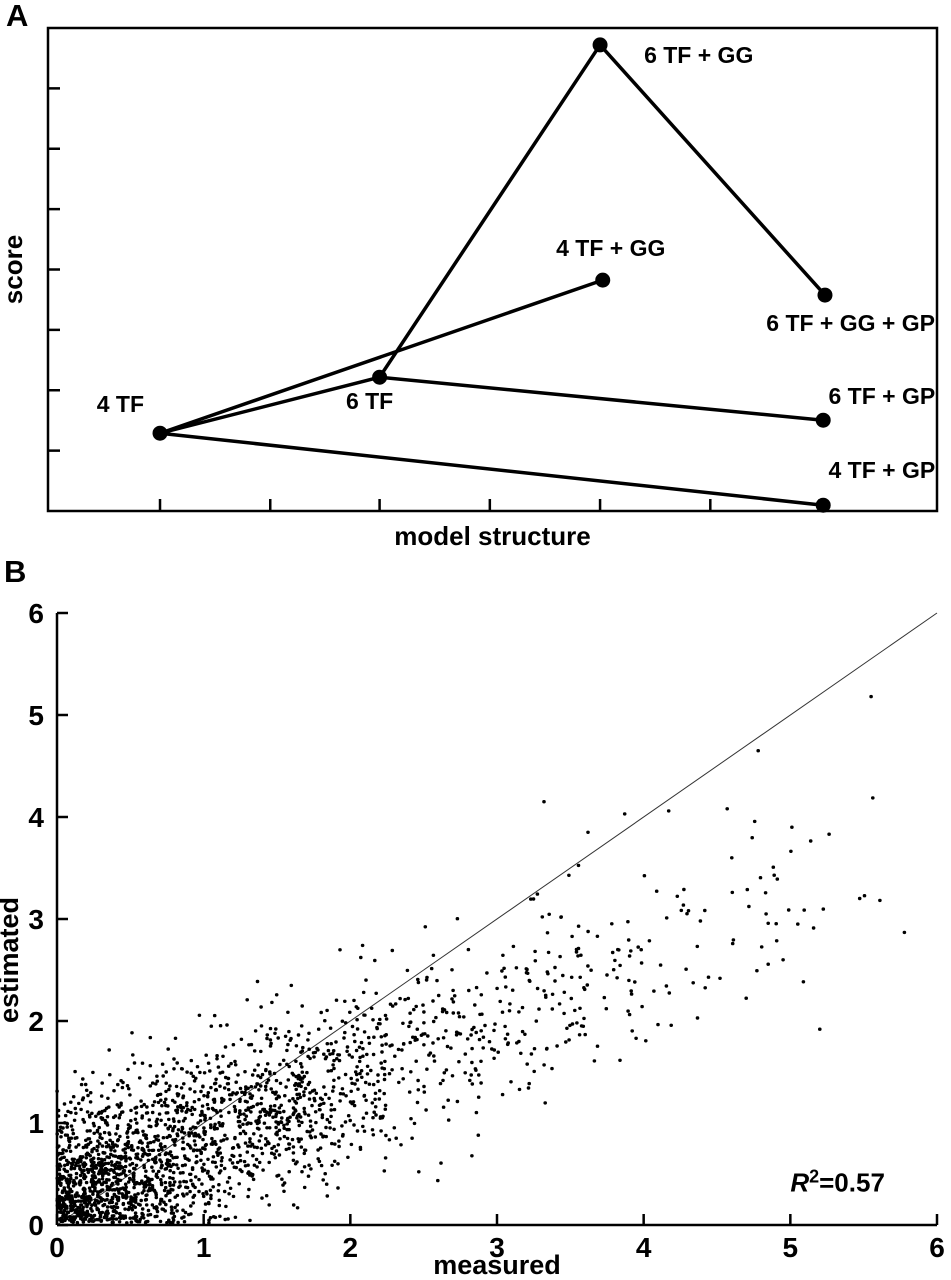 The height and width of the screenshot is (1280, 951). Describe the element at coordinates (204, 1247) in the screenshot. I see `panel-b-x-tick-label: 1` at that location.